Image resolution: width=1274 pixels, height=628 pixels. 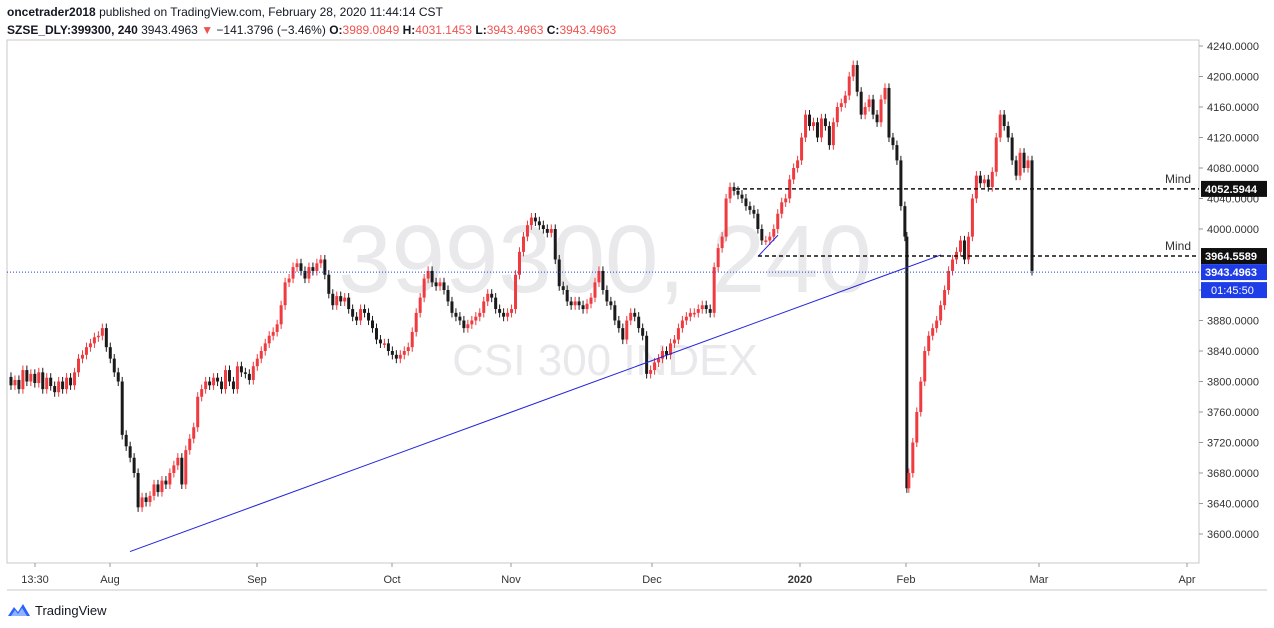 What do you see at coordinates (1233, 413) in the screenshot?
I see `y-tick-label: 3760.0000` at bounding box center [1233, 413].